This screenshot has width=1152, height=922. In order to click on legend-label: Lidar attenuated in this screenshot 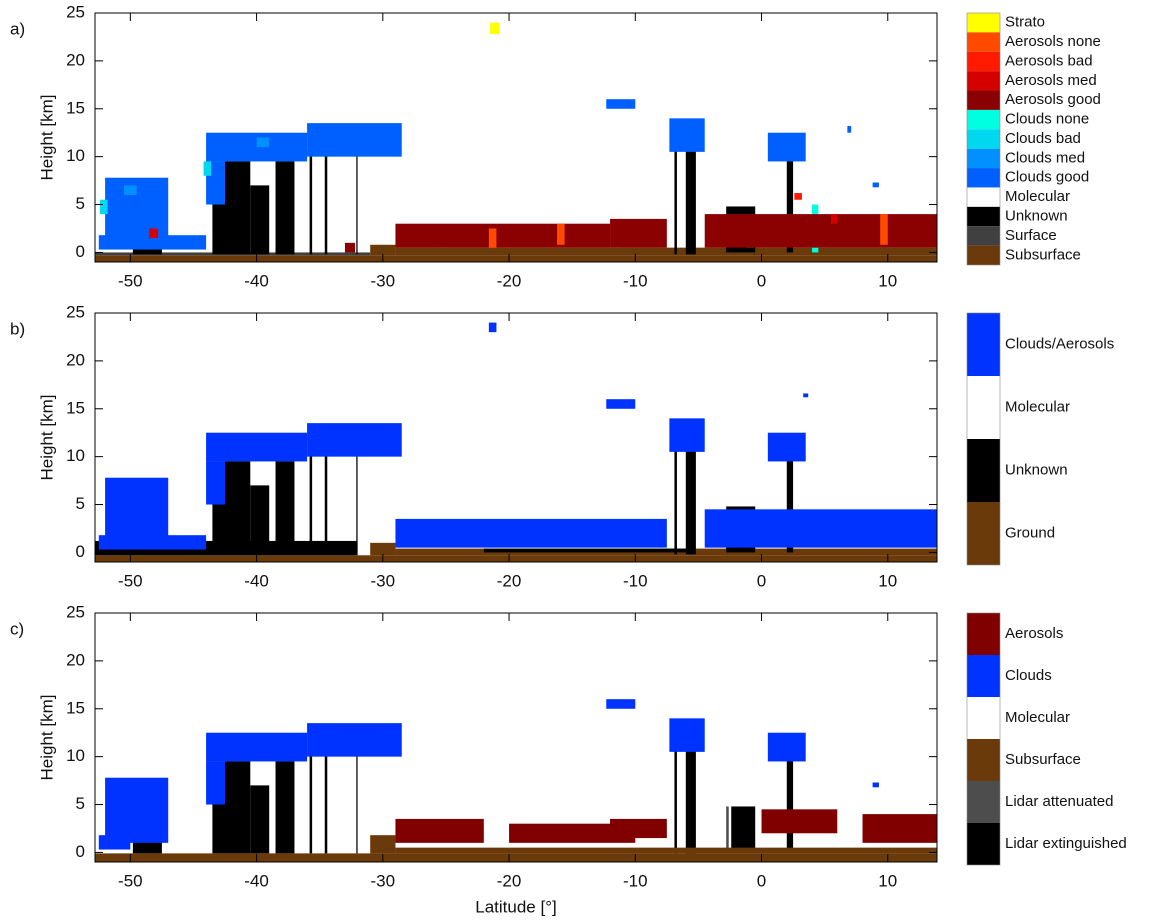, I will do `click(1059, 801)`.